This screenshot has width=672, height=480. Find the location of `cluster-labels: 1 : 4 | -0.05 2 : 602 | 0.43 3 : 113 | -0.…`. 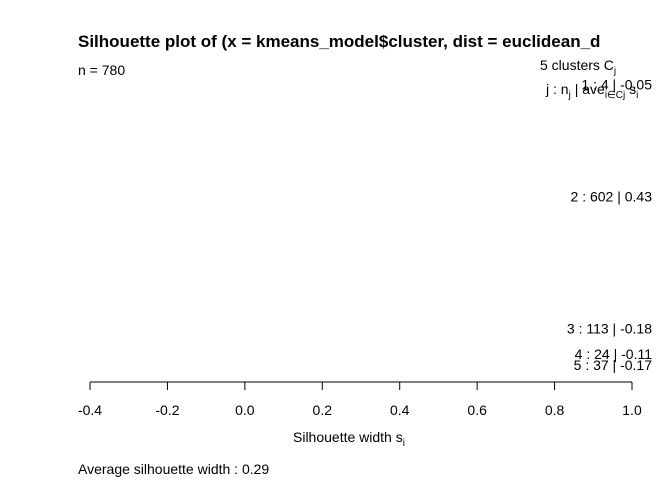

cluster-labels: 1 : 4 | -0.05 2 : 602 | 0.43 3 : 113 | -0.… is located at coordinates (609, 225).